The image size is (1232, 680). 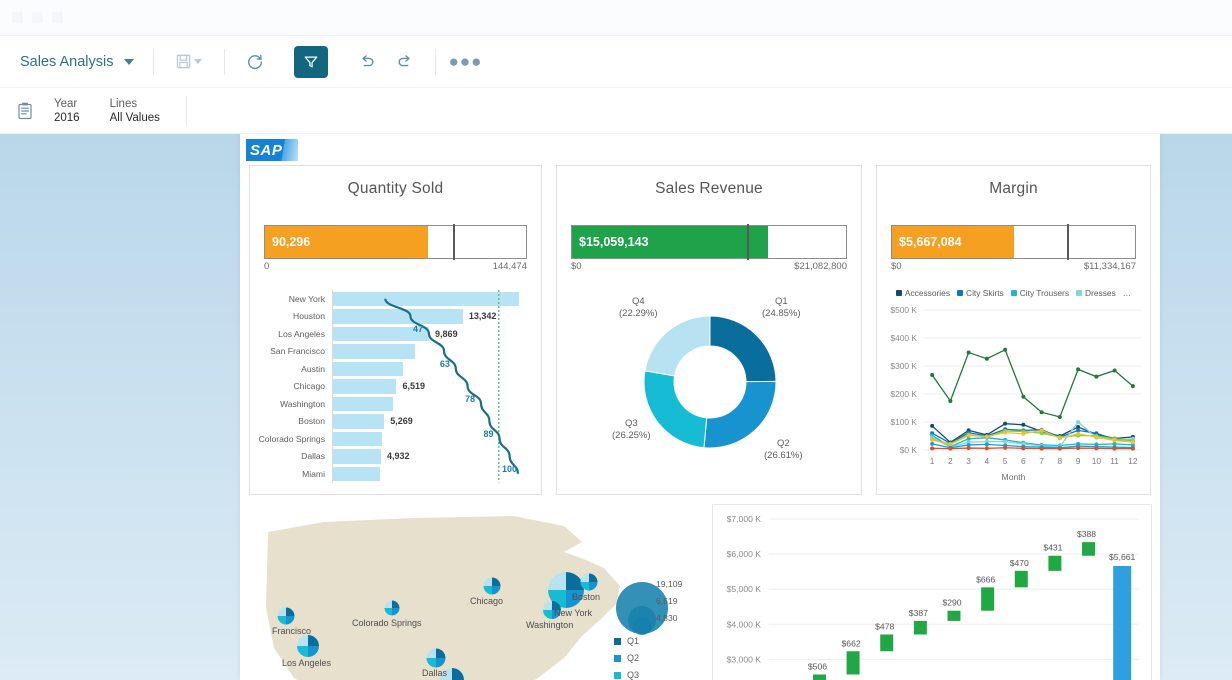 What do you see at coordinates (626, 641) in the screenshot?
I see `legend-item: Q1` at bounding box center [626, 641].